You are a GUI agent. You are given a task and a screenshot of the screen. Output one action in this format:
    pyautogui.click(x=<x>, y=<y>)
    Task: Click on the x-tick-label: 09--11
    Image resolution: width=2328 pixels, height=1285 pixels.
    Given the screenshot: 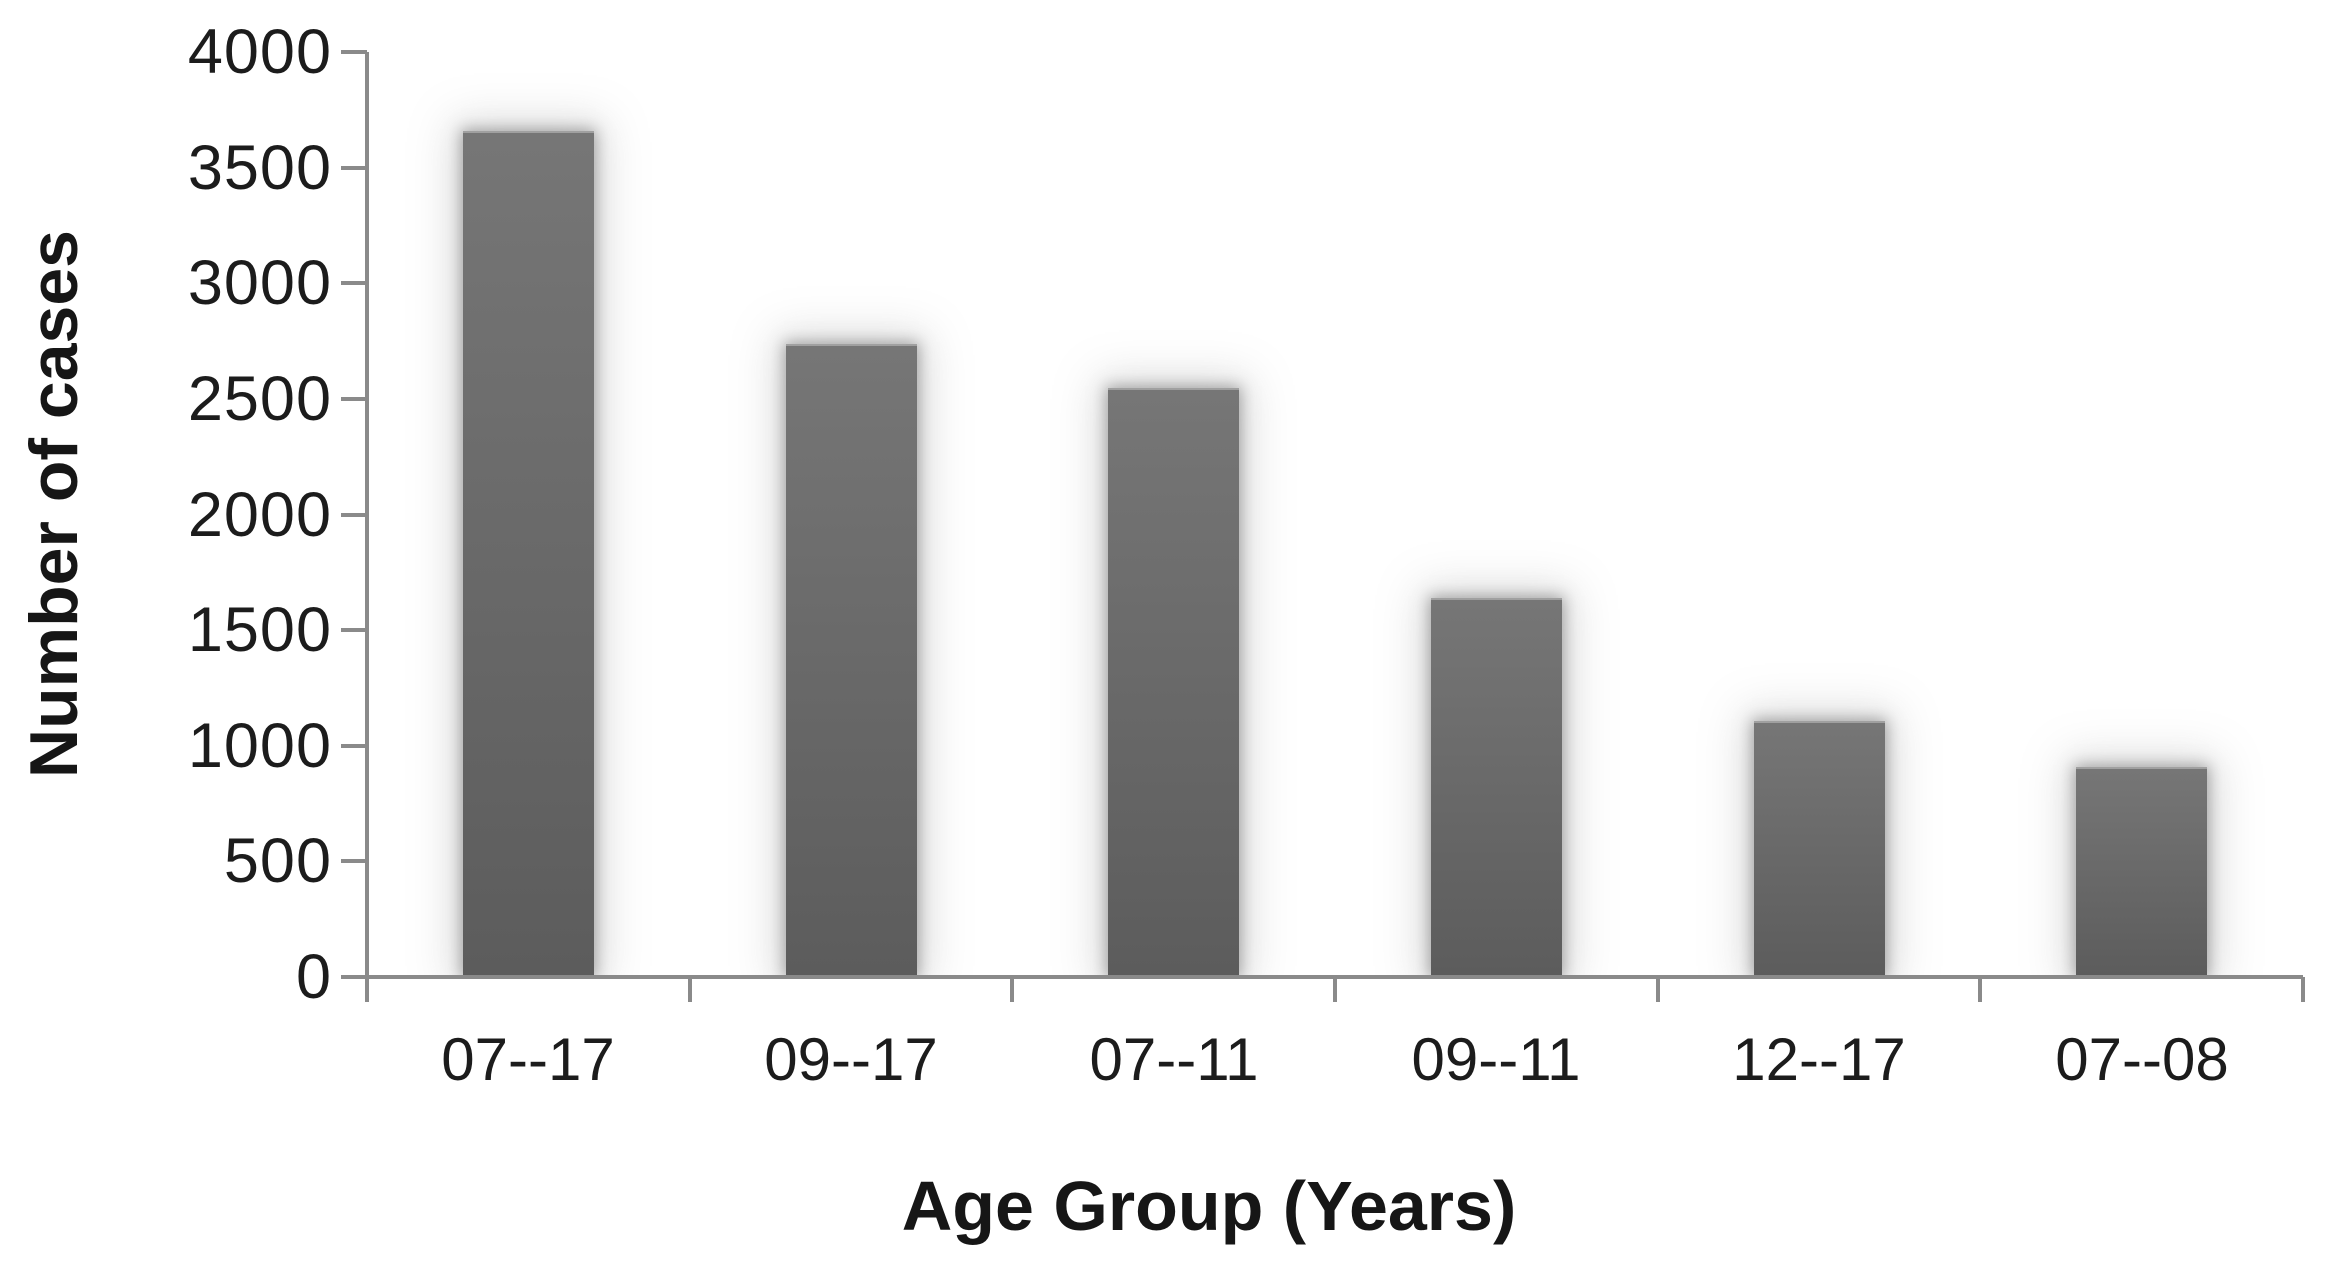 What is the action you would take?
    pyautogui.click(x=1496, y=1059)
    